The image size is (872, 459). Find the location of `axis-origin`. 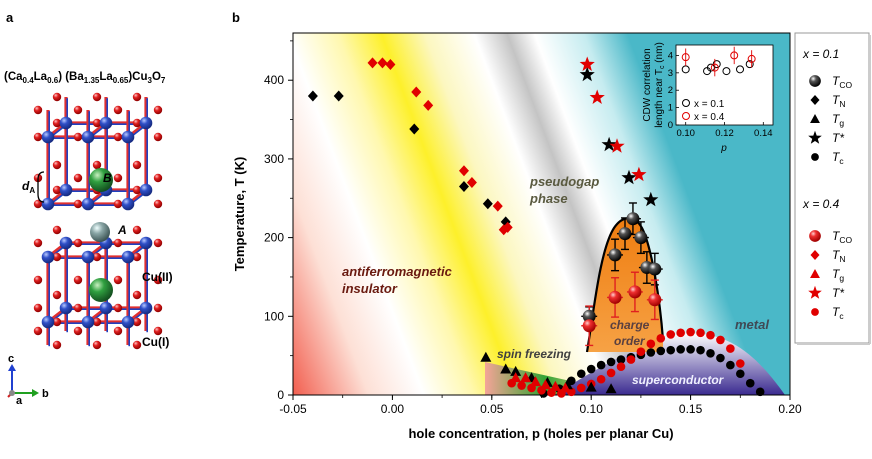

axis-origin is located at coordinates (12, 393).